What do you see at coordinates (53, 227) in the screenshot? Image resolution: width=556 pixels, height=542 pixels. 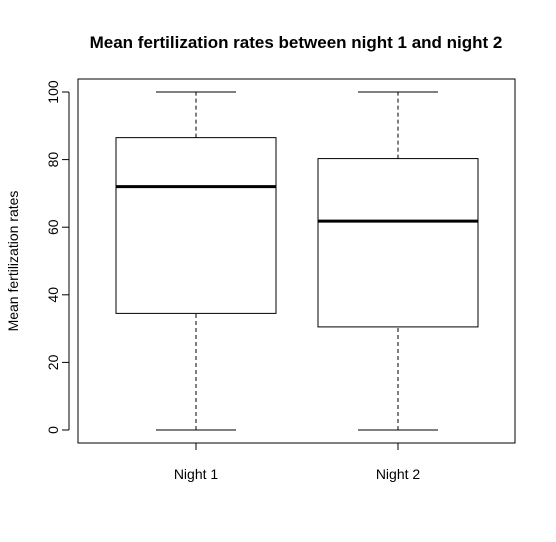 I see `y-tick-label: 60` at bounding box center [53, 227].